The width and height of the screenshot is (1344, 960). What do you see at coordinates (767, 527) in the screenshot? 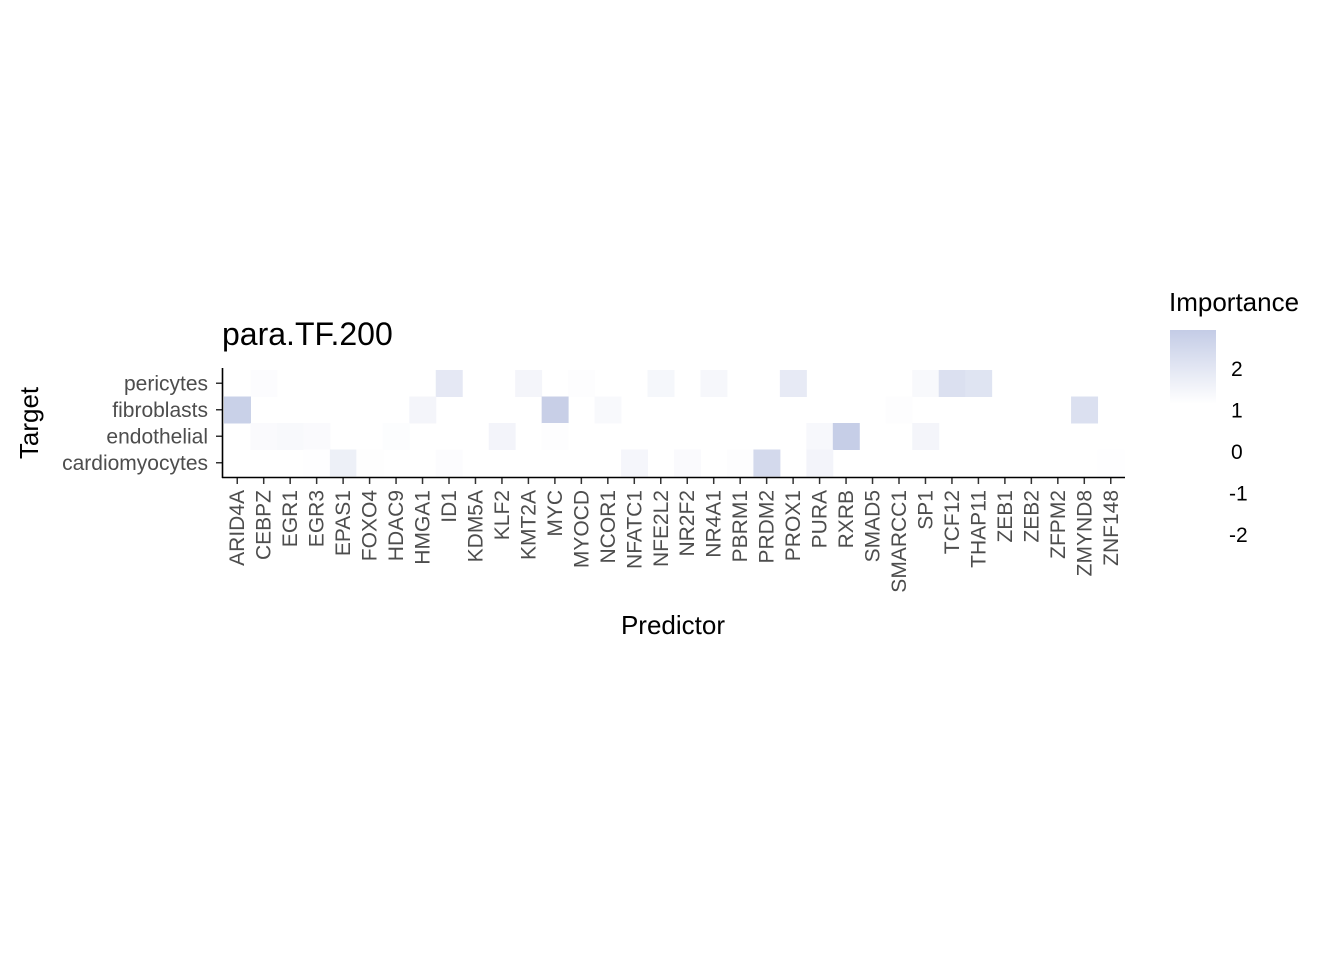
I see `x-tick-label: PRDM2` at bounding box center [767, 527].